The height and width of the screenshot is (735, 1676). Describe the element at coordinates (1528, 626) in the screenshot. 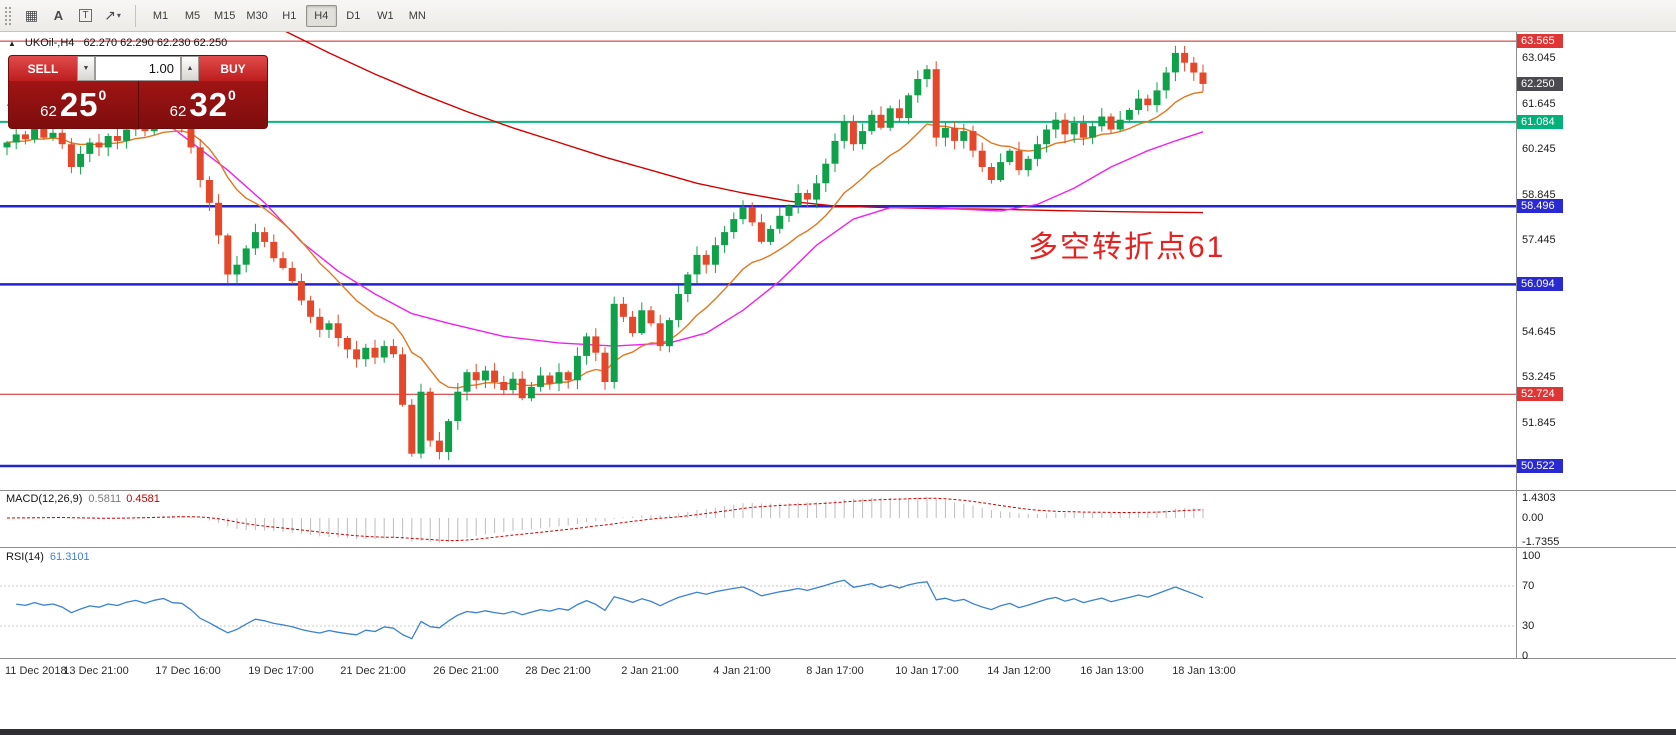

I see `rsi-axis-label: 30` at that location.